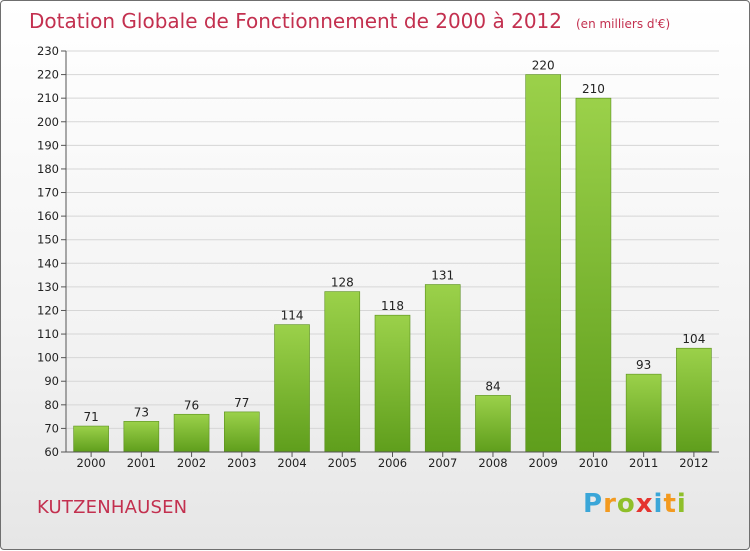  I want to click on y-tick-label: 140, so click(48, 263).